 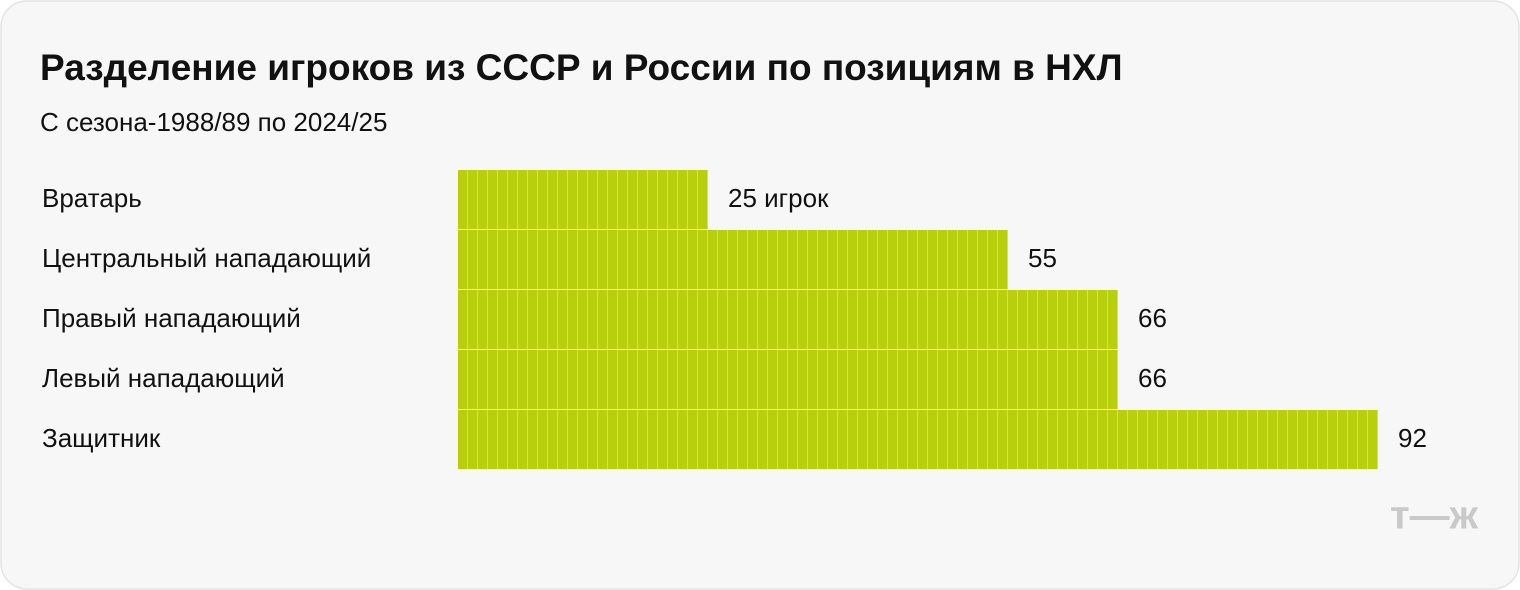 I want to click on chart-subtitle: С сезона-1988/89 по 2024/25, so click(x=213, y=122).